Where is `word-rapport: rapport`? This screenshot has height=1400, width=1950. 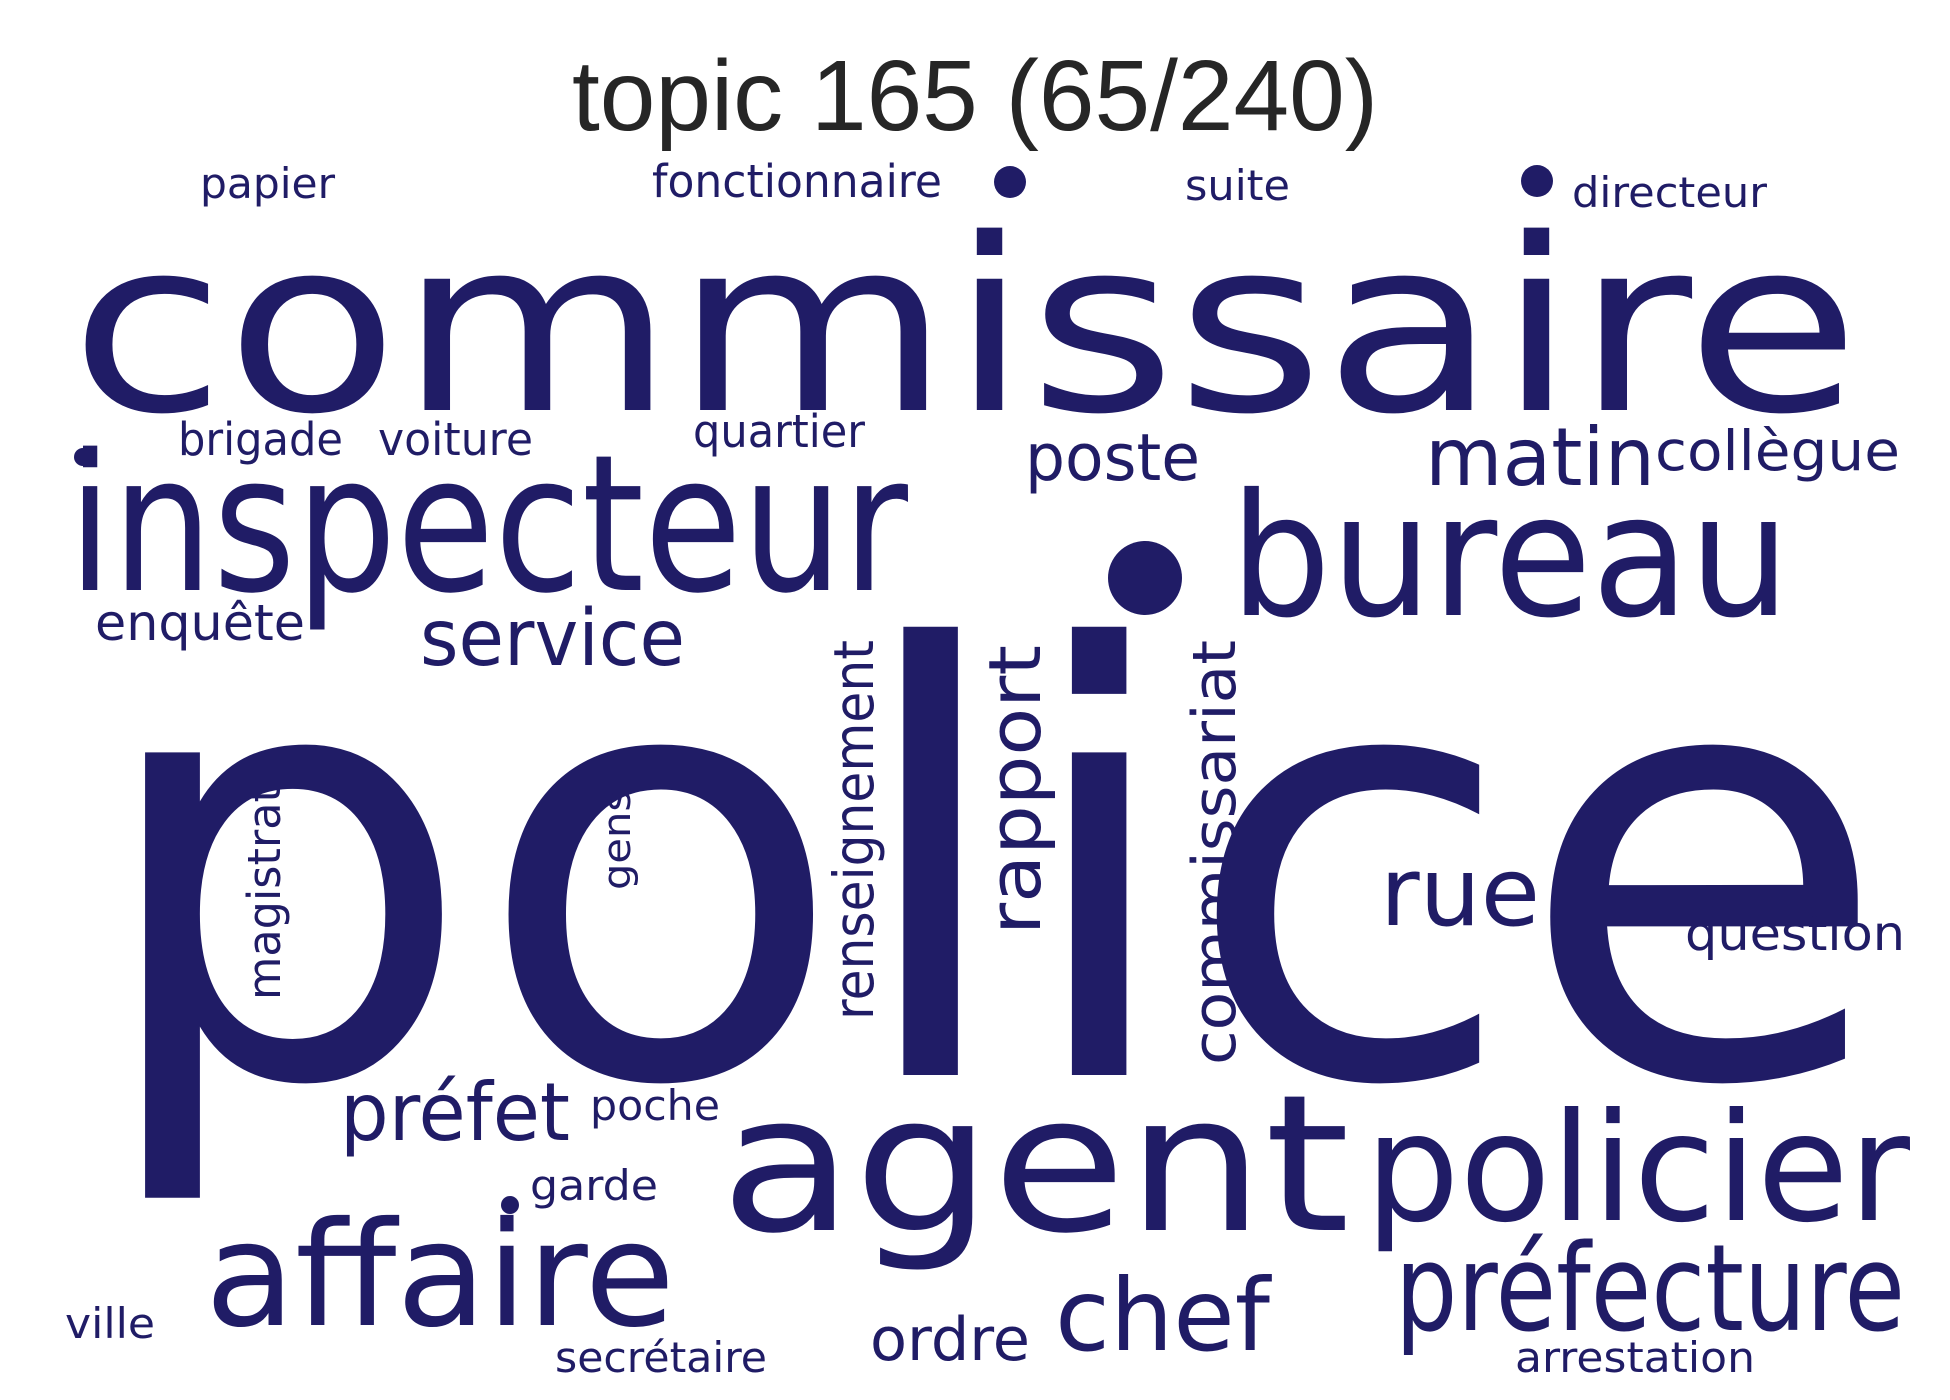 word-rapport: rapport is located at coordinates (1015, 790).